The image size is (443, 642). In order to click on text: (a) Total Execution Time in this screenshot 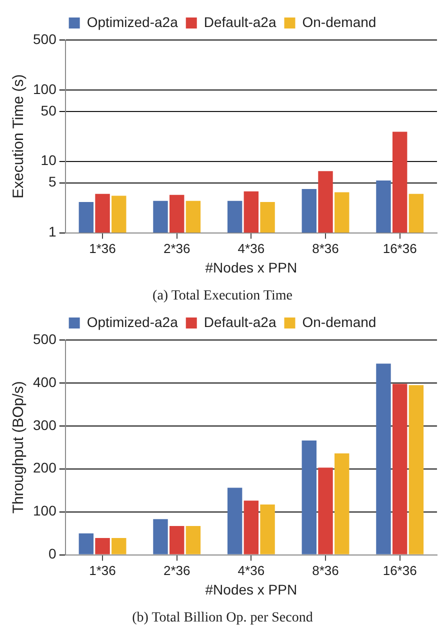, I will do `click(222, 296)`.